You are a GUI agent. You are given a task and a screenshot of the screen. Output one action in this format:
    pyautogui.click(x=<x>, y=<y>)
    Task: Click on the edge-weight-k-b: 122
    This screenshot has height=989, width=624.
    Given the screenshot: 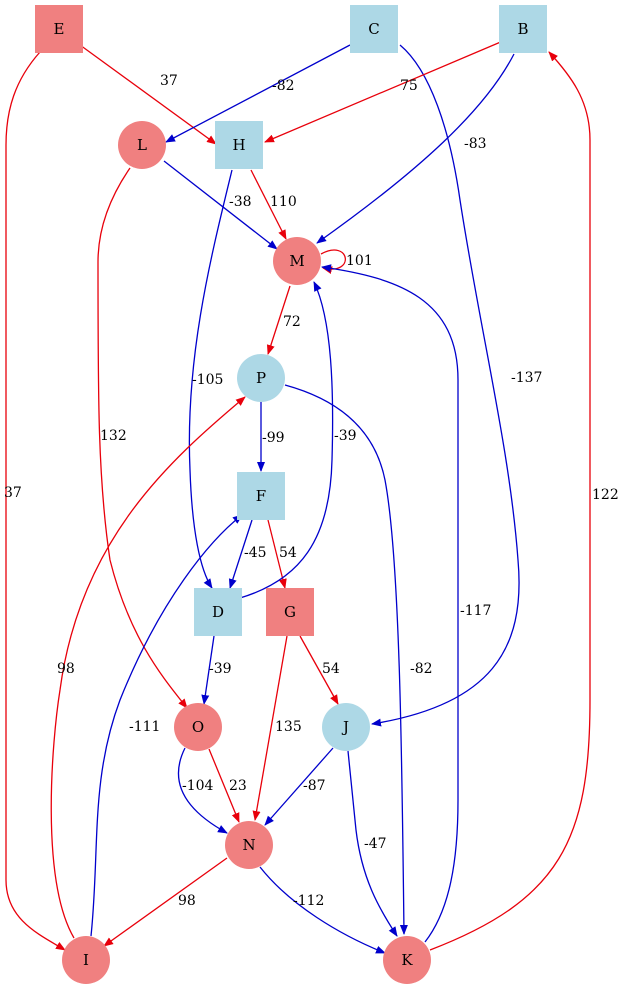 What is the action you would take?
    pyautogui.click(x=605, y=495)
    